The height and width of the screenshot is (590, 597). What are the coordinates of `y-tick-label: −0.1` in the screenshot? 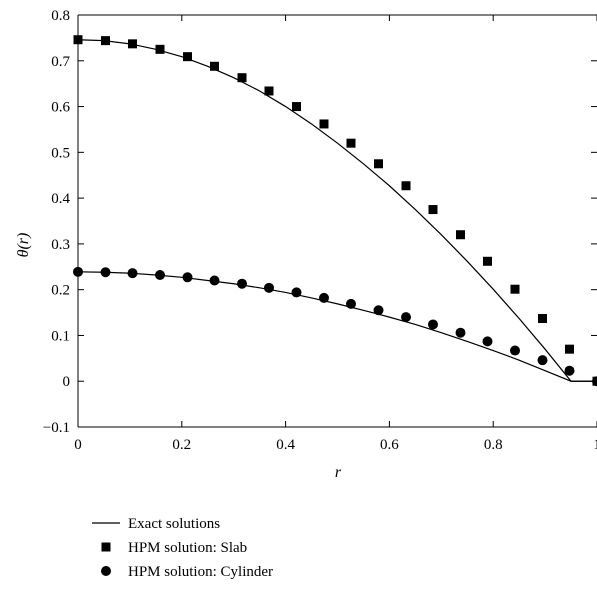 It's located at (56, 428).